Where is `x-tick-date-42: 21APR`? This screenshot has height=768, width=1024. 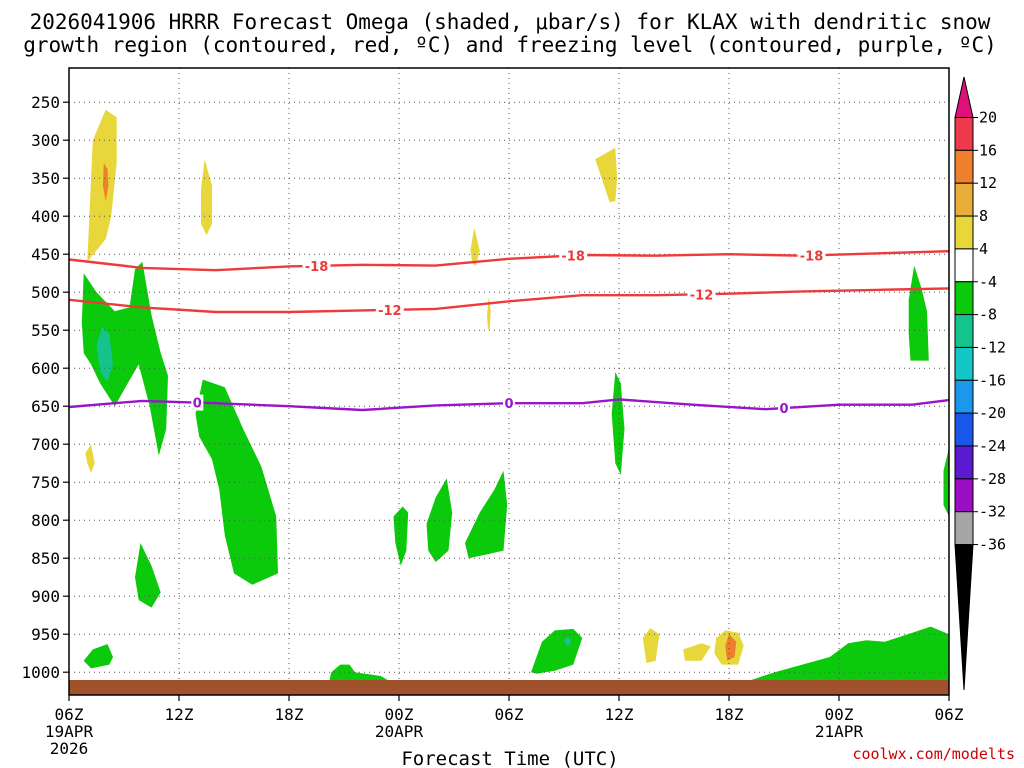
x-tick-date-42: 21APR is located at coordinates (839, 731).